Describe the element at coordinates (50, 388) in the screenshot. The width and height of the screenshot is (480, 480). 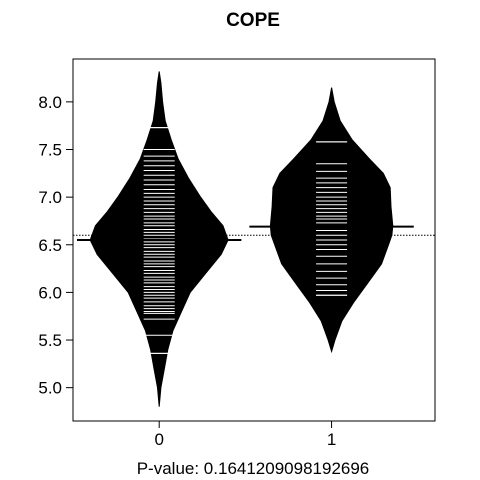
I see `y-tick-label-0: 5.0` at that location.